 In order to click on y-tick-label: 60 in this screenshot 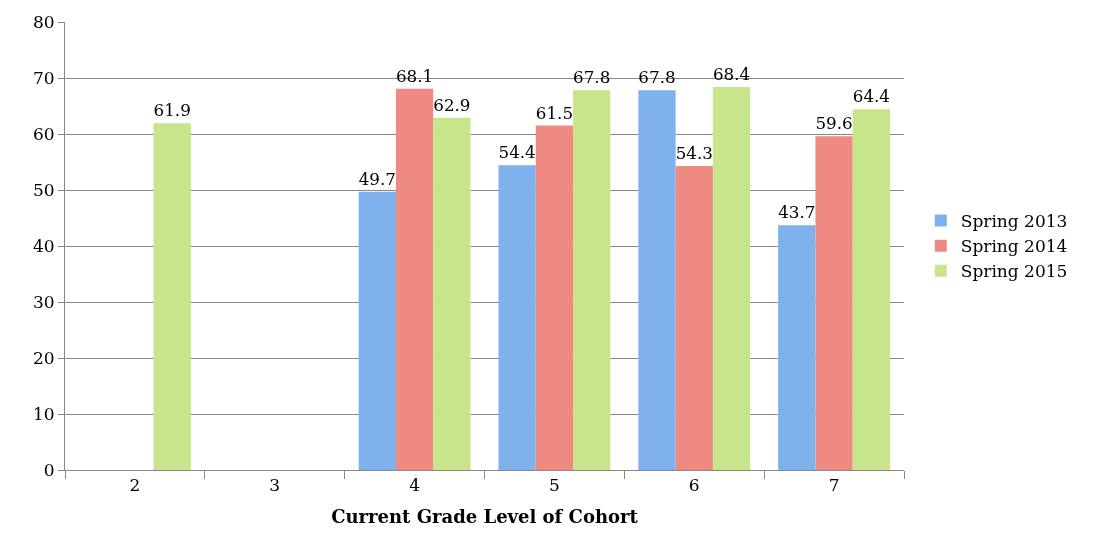, I will do `click(43, 133)`.